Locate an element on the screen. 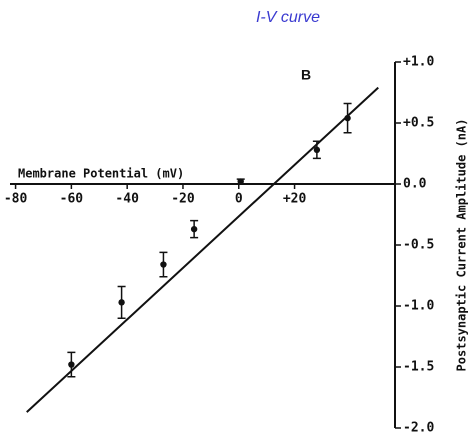  y-tick-label: 0.0 is located at coordinates (415, 184).